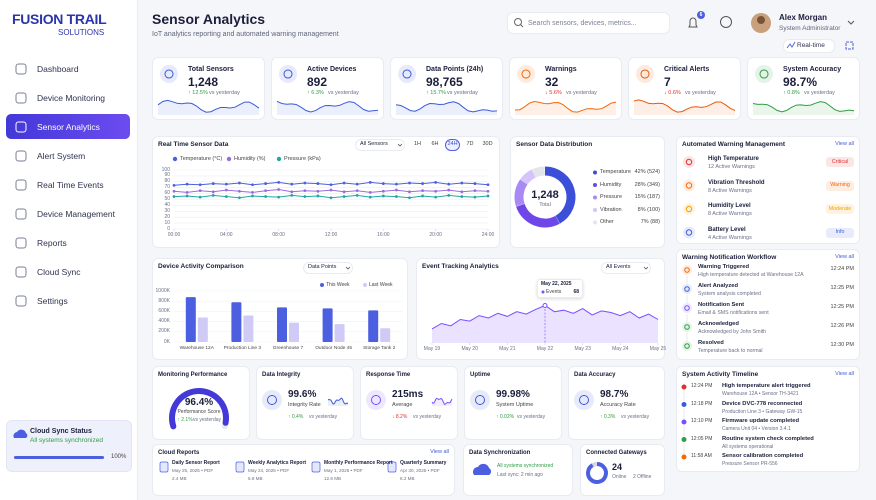 Image resolution: width=876 pixels, height=500 pixels. I want to click on timeline-time: 11:58 AM, so click(701, 456).